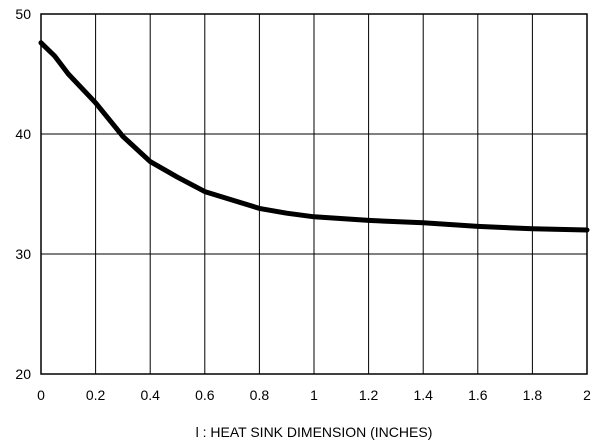 The width and height of the screenshot is (598, 443). I want to click on x-tick-labels: 0 0.2 0.4 0.6 0.8 1 1.2 1.4 1.6 1.8 2, so click(314, 395).